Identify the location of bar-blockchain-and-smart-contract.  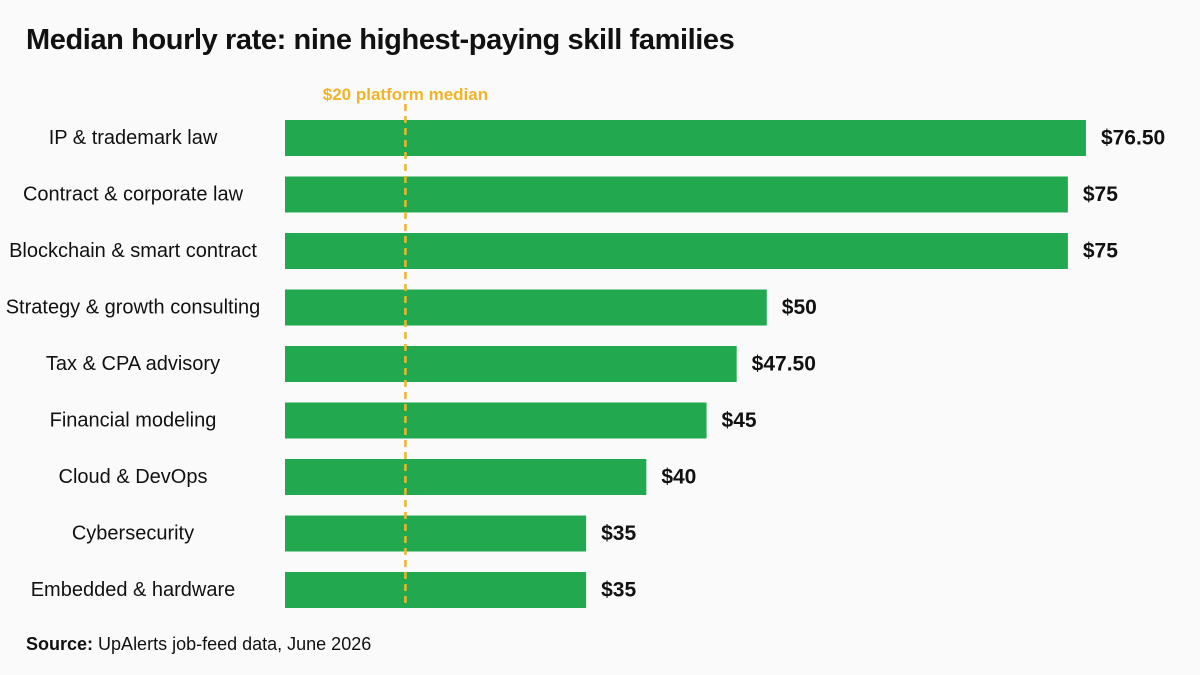
(676, 251).